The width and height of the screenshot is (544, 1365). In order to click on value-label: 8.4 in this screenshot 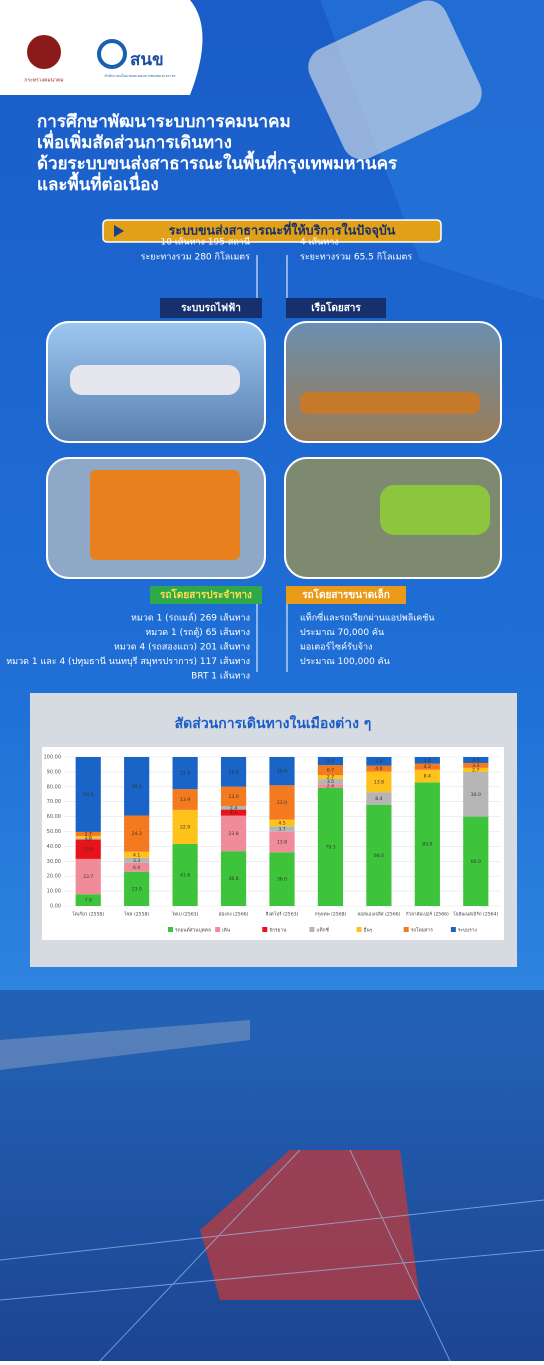, I will do `click(378, 799)`.